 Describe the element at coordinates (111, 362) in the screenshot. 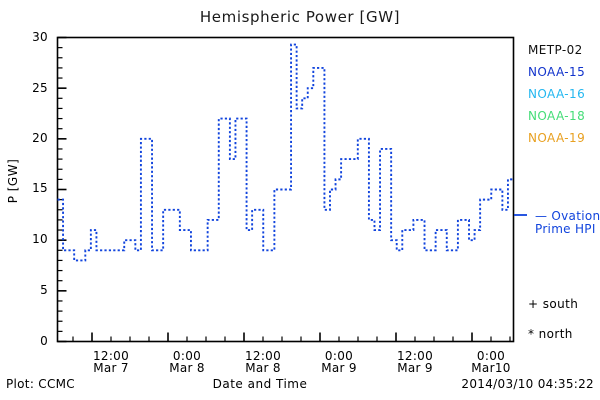

I see `x-tick-label-0: 12:00 Mar 7` at that location.